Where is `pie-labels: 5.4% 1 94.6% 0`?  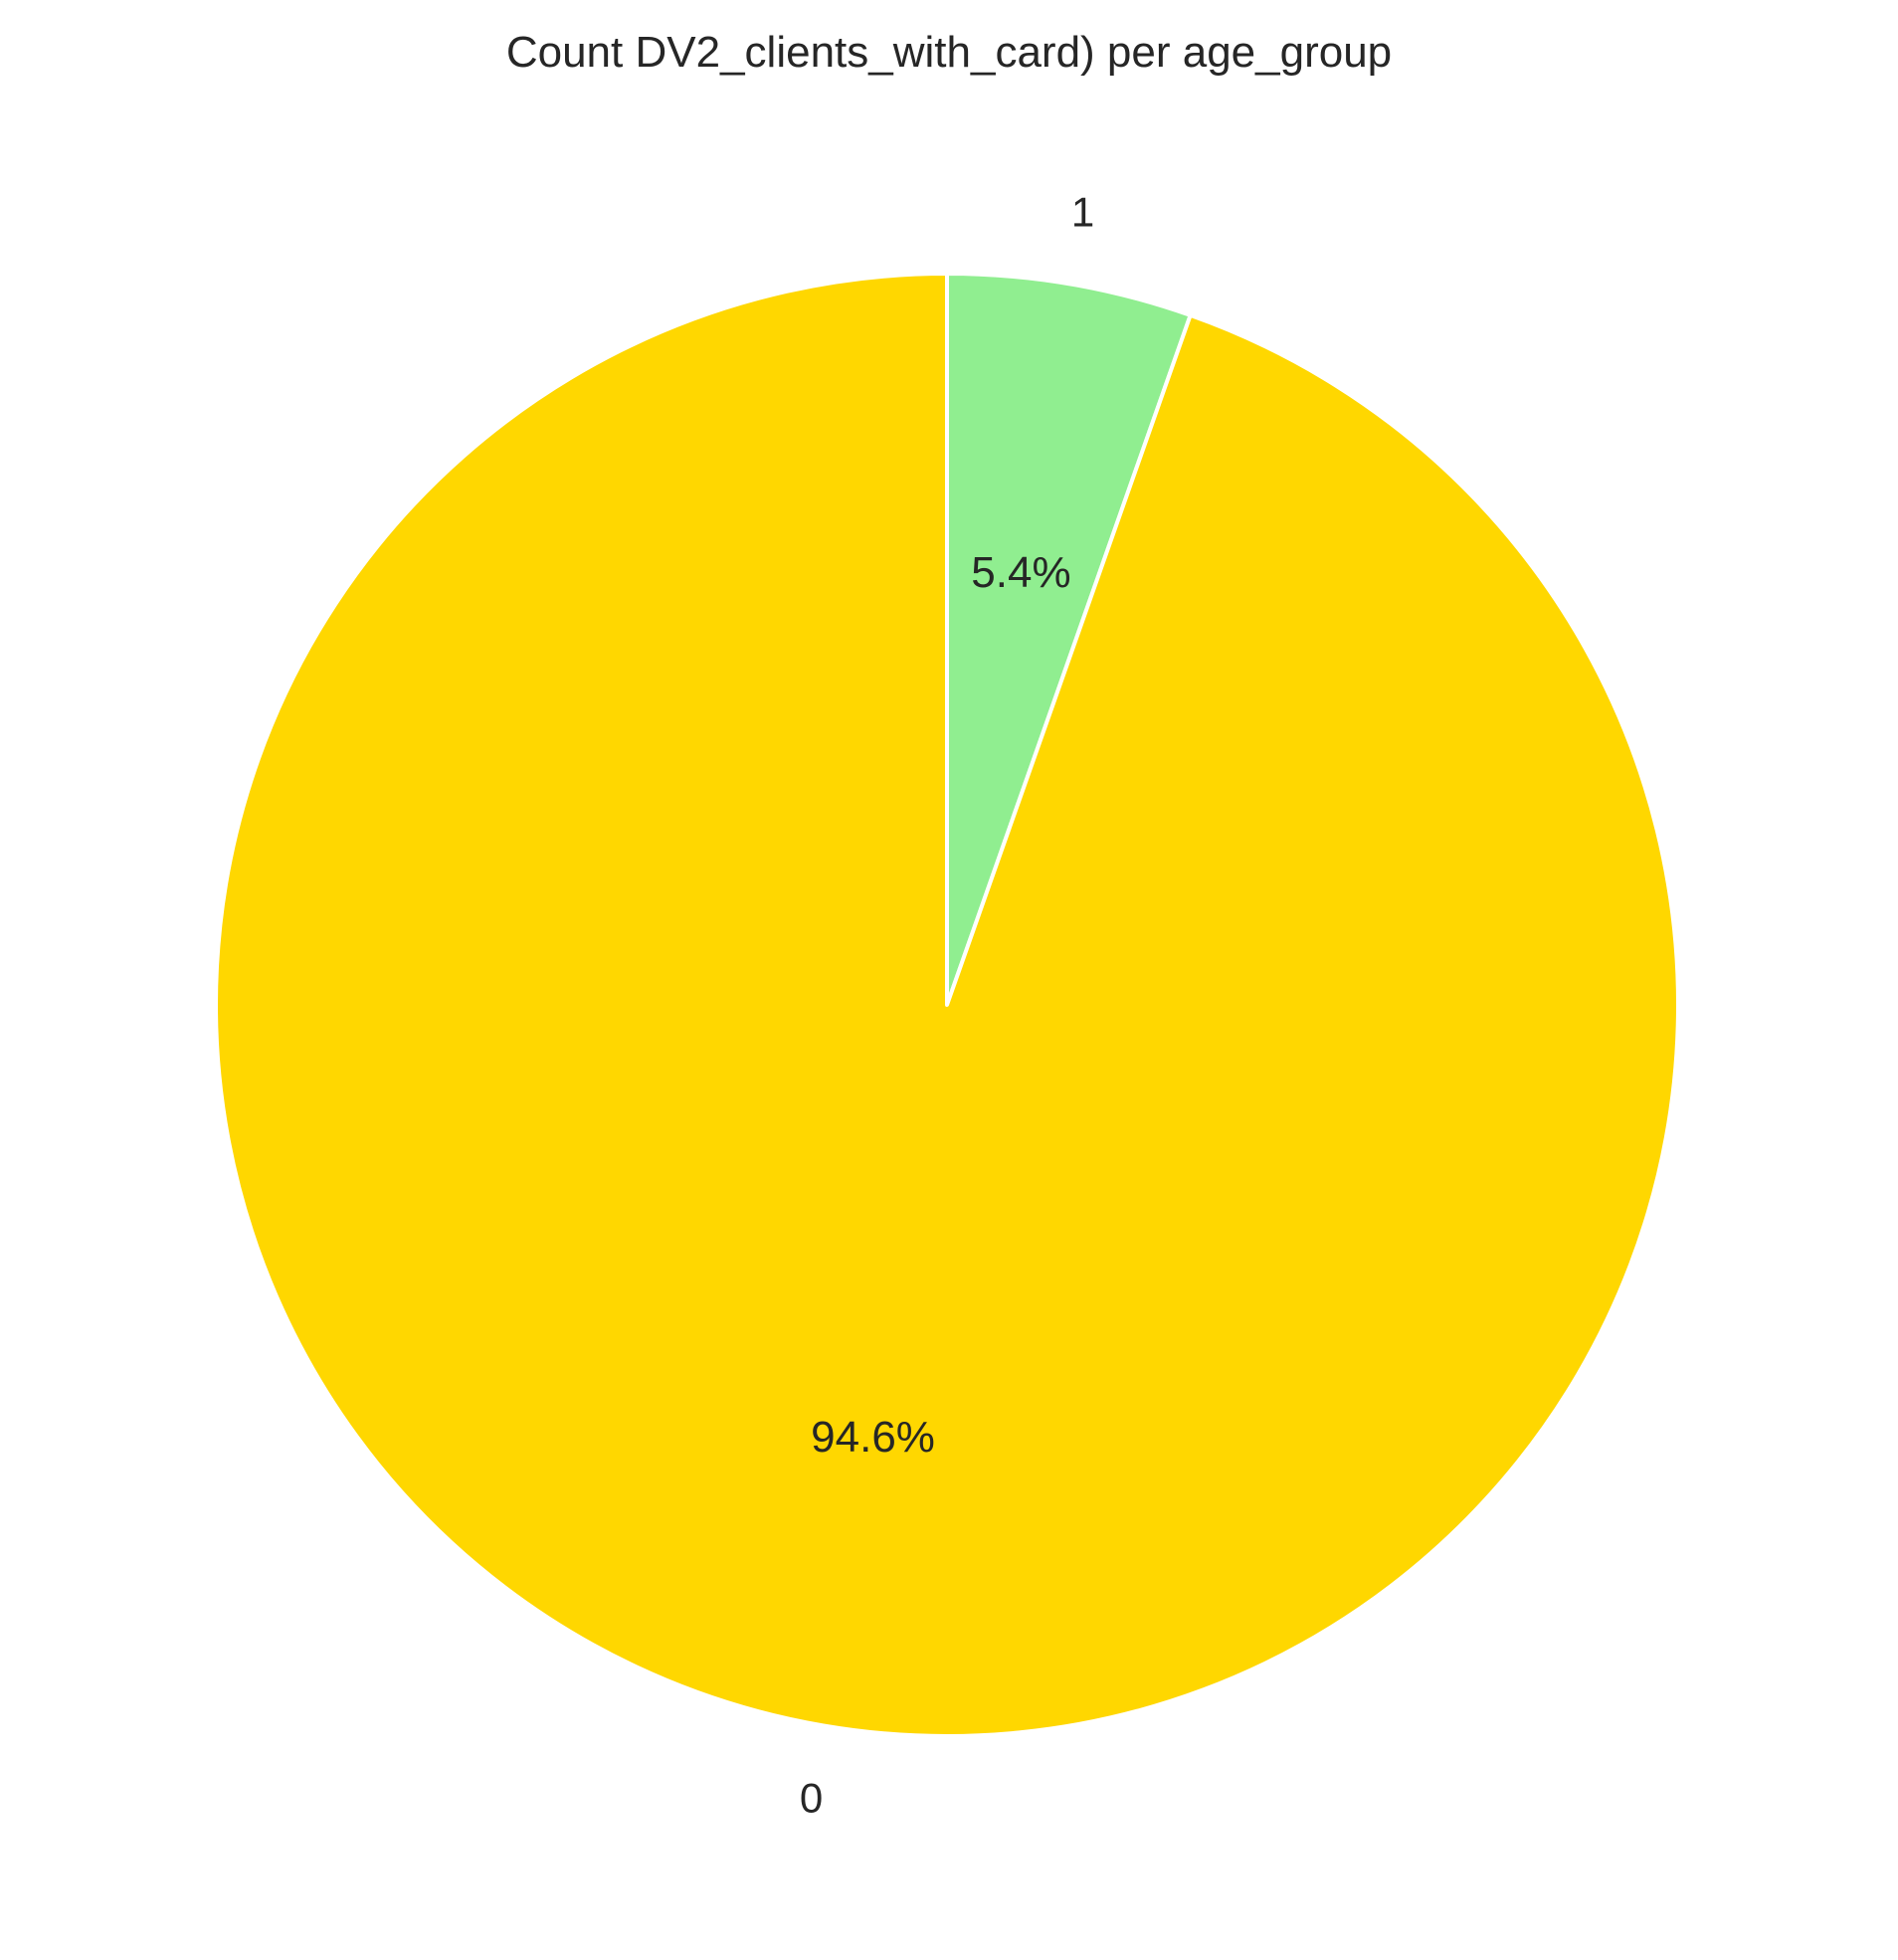 pie-labels: 5.4% 1 94.6% 0 is located at coordinates (947, 1005).